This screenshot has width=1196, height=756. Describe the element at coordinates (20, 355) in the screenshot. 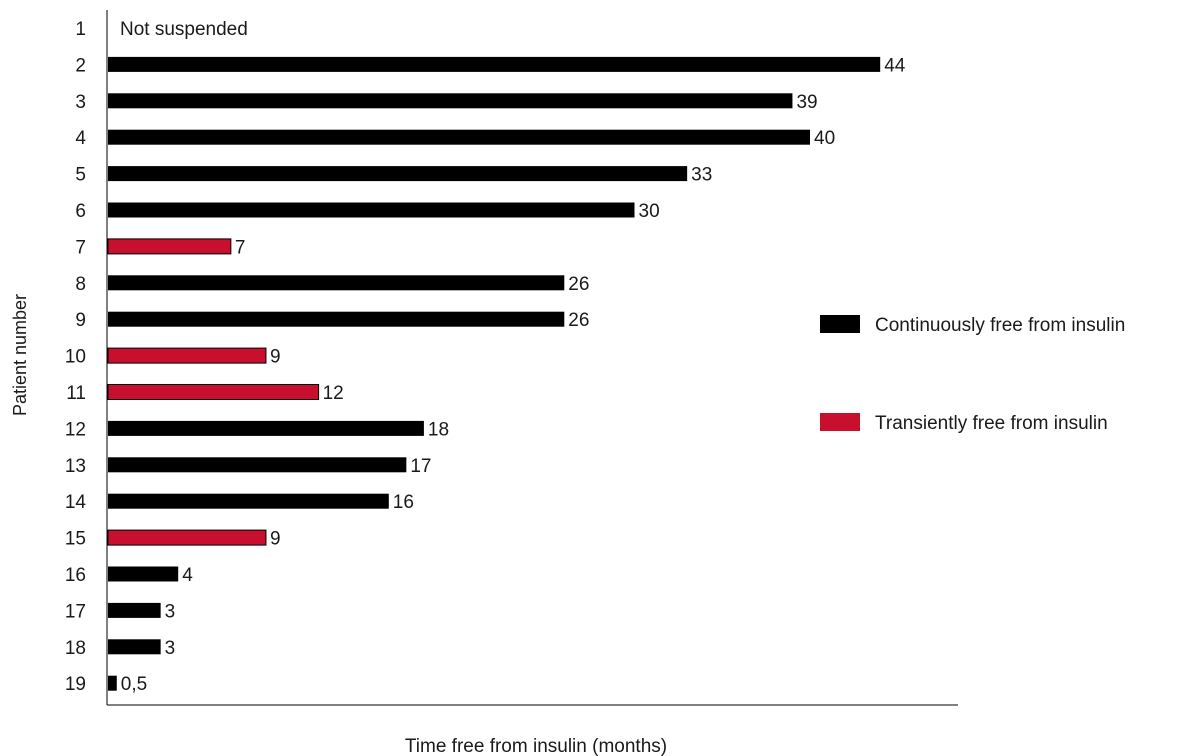

I see `y-axis-title: Patient number` at that location.